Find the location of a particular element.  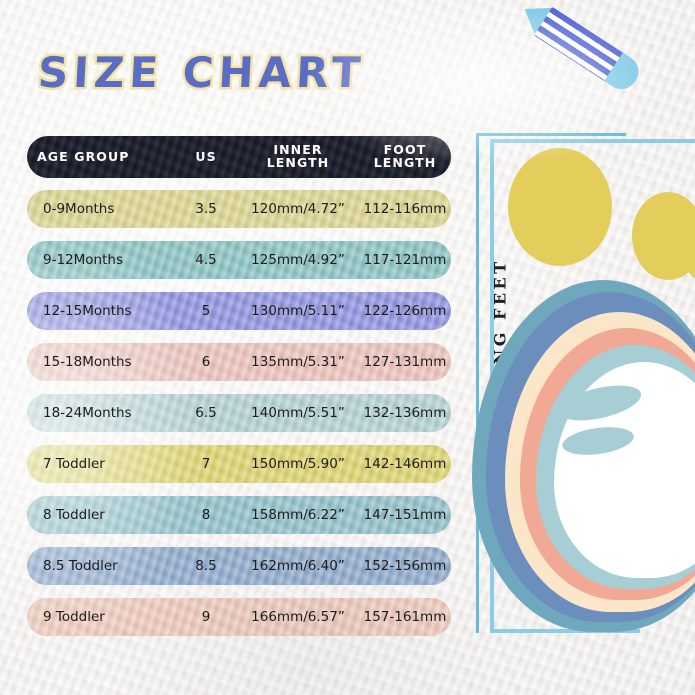

page-title: SIZE CHART is located at coordinates (201, 73).